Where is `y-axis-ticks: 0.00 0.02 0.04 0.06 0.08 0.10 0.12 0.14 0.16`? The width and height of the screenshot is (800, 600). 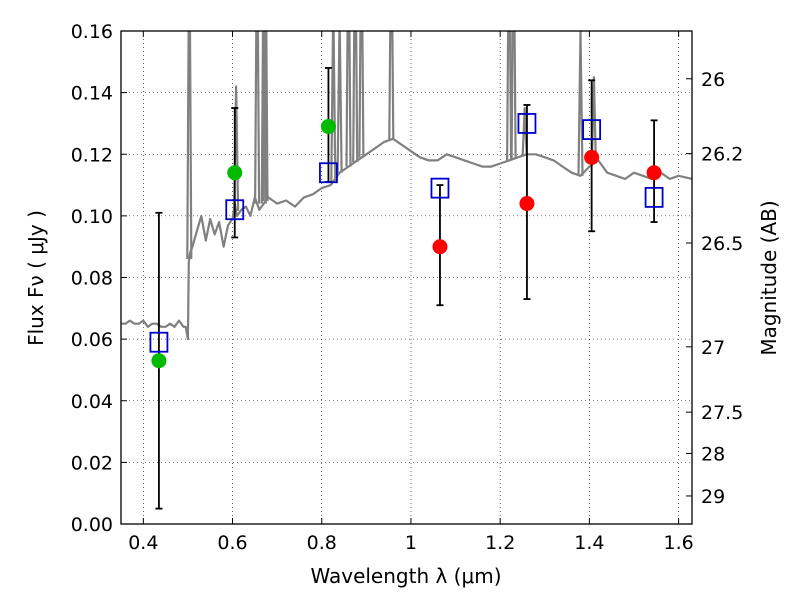 y-axis-ticks: 0.00 0.02 0.04 0.06 0.08 0.10 0.12 0.14 0.16 is located at coordinates (99, 278).